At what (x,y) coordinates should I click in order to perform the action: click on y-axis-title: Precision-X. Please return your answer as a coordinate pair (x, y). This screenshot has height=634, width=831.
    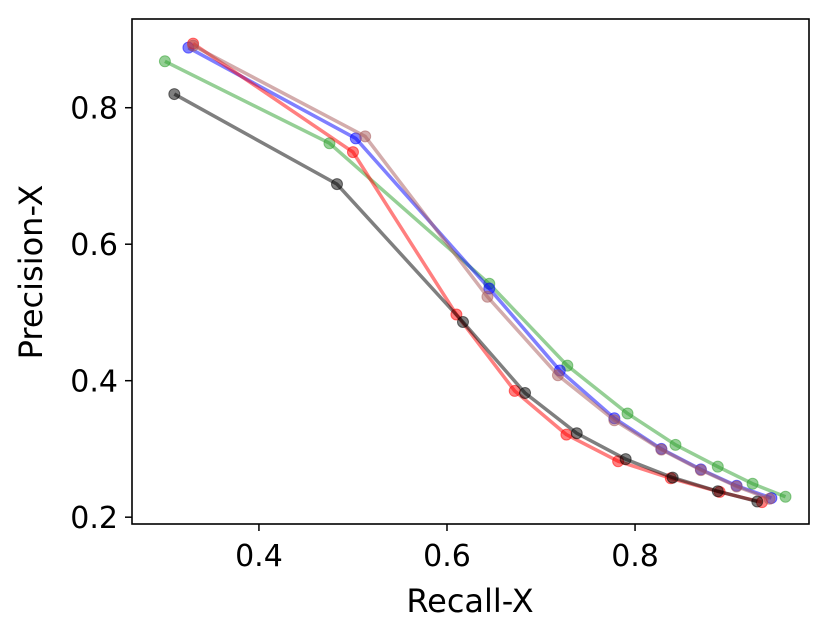
    Looking at the image, I should click on (31, 272).